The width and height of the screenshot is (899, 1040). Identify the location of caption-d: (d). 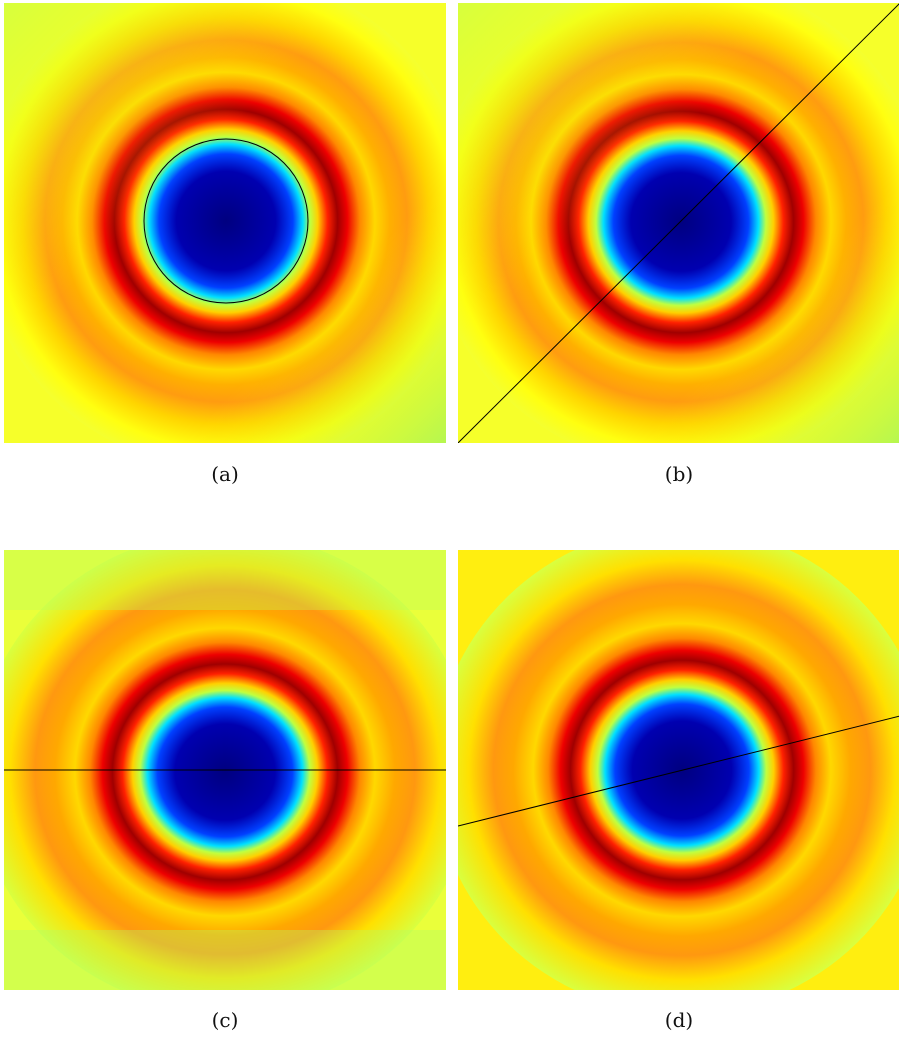
(679, 1020).